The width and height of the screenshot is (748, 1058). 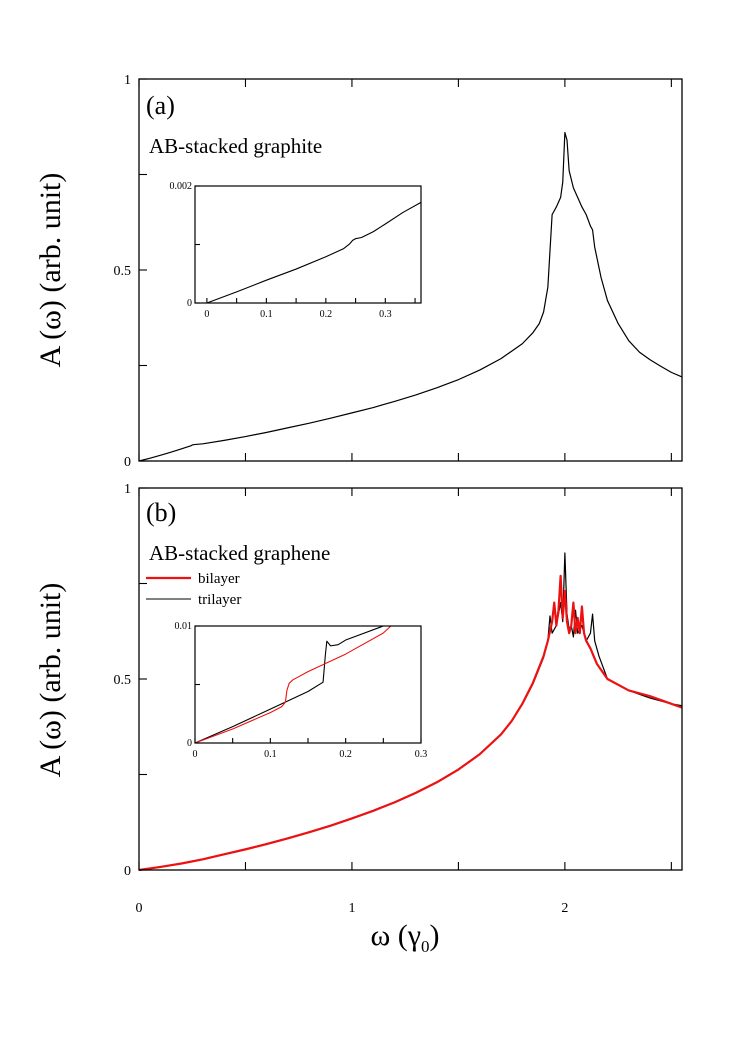 I want to click on panel-b-inset-curves, so click(x=293, y=684).